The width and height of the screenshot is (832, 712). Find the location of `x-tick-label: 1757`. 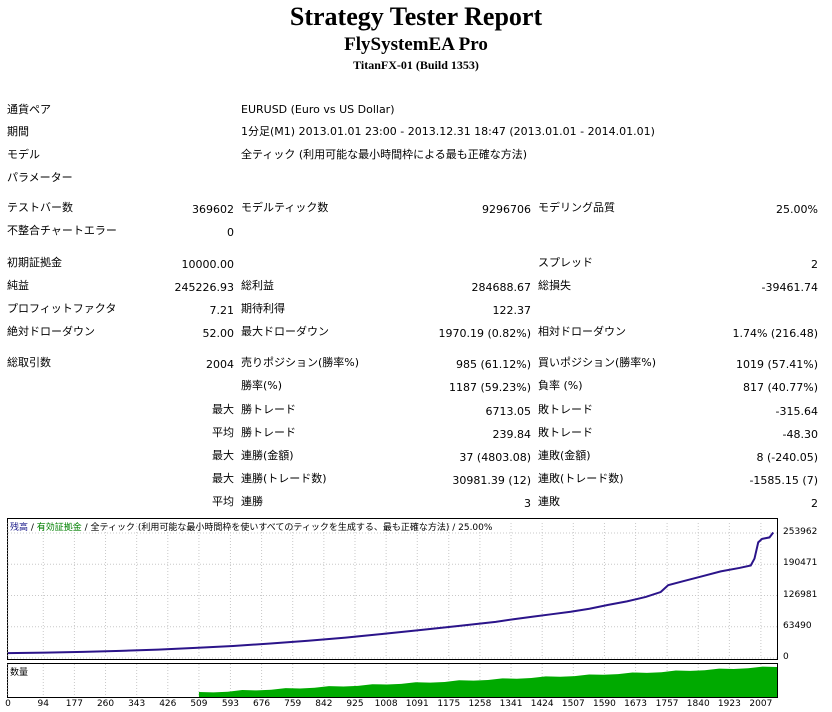

x-tick-label: 1757 is located at coordinates (667, 704).